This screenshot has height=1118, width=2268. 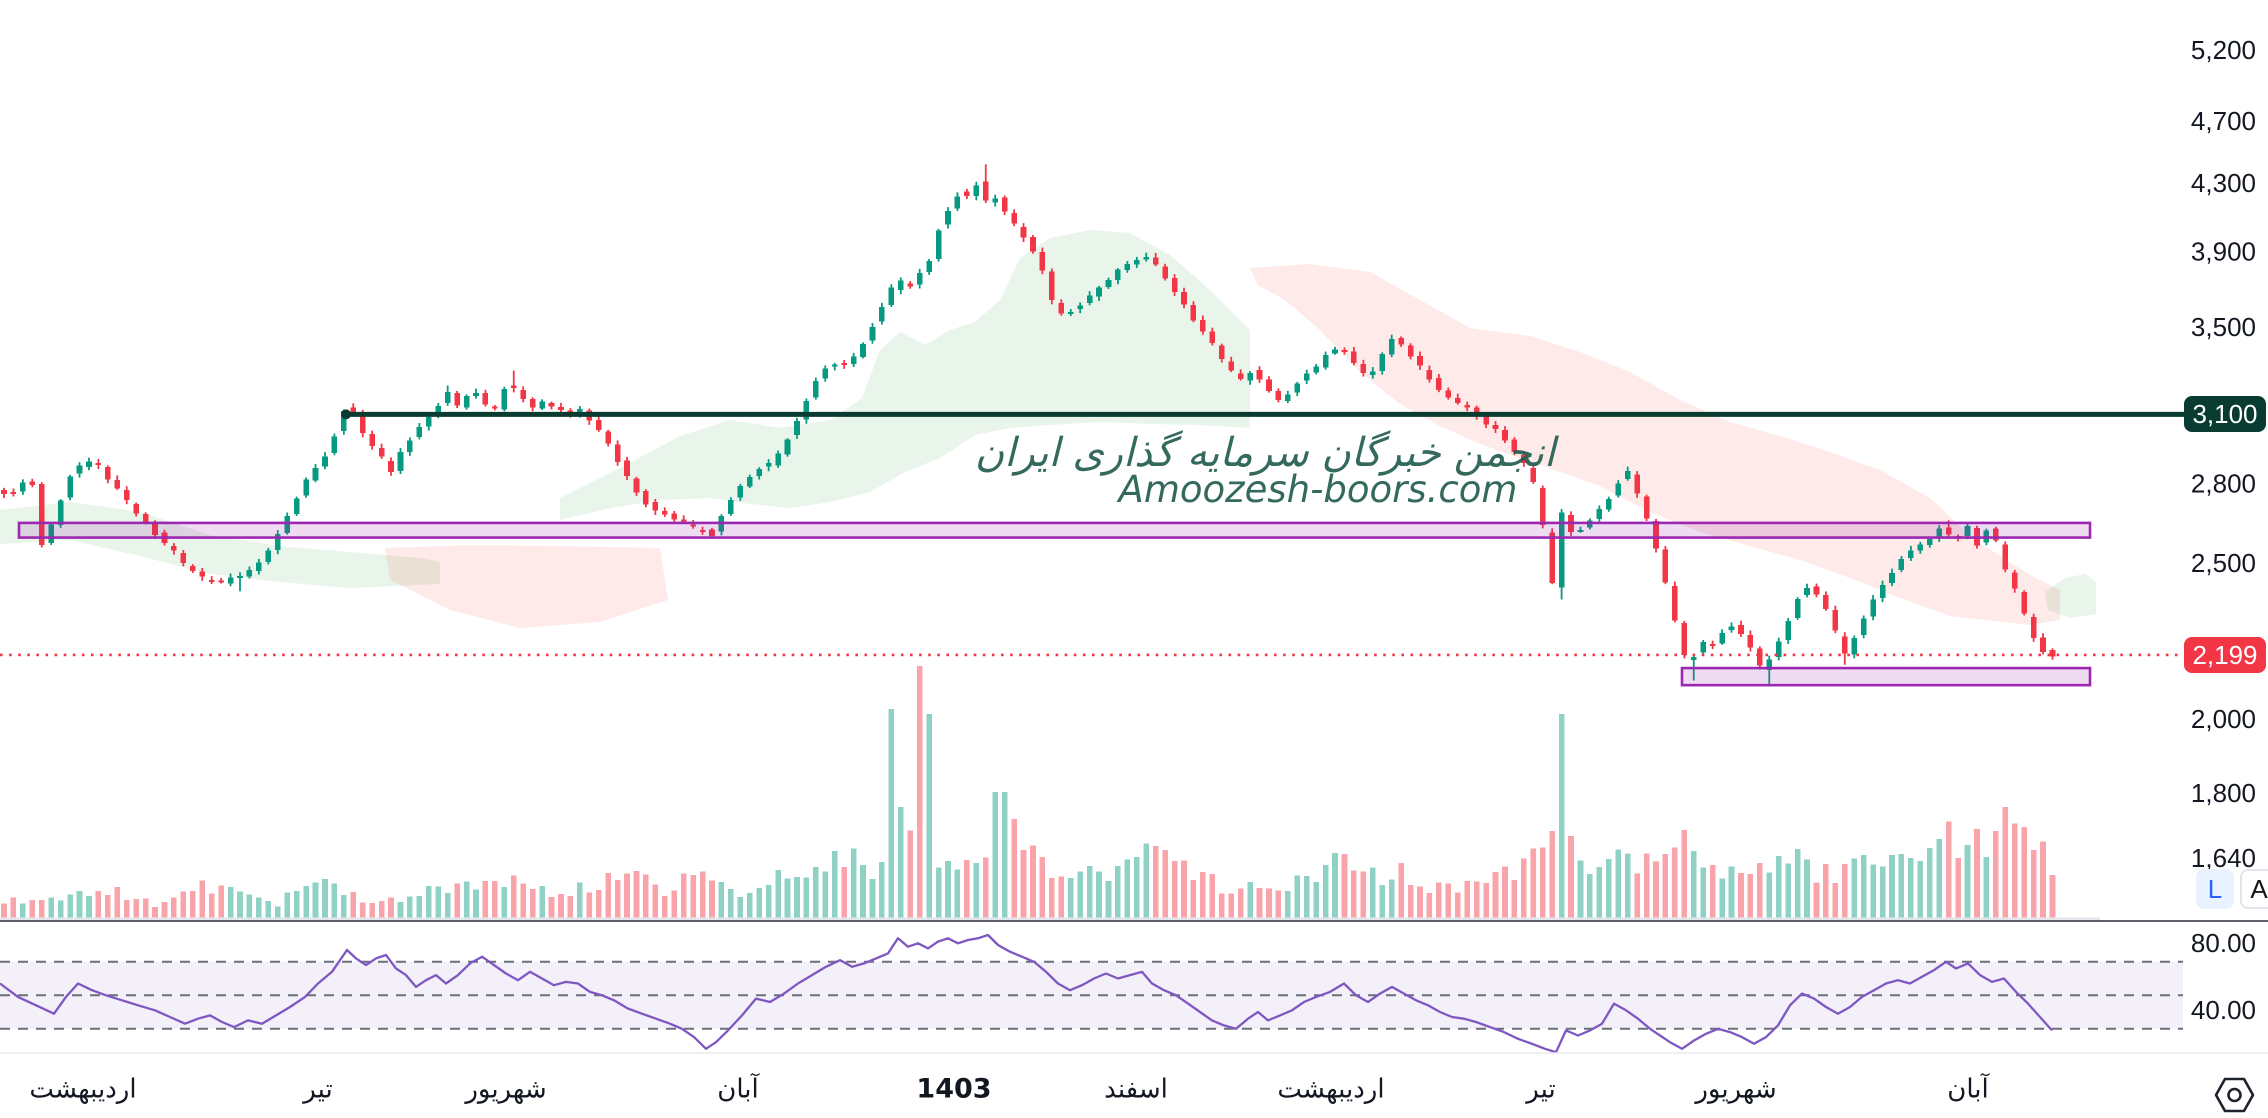 What do you see at coordinates (1054, 604) in the screenshot?
I see `zones-layer` at bounding box center [1054, 604].